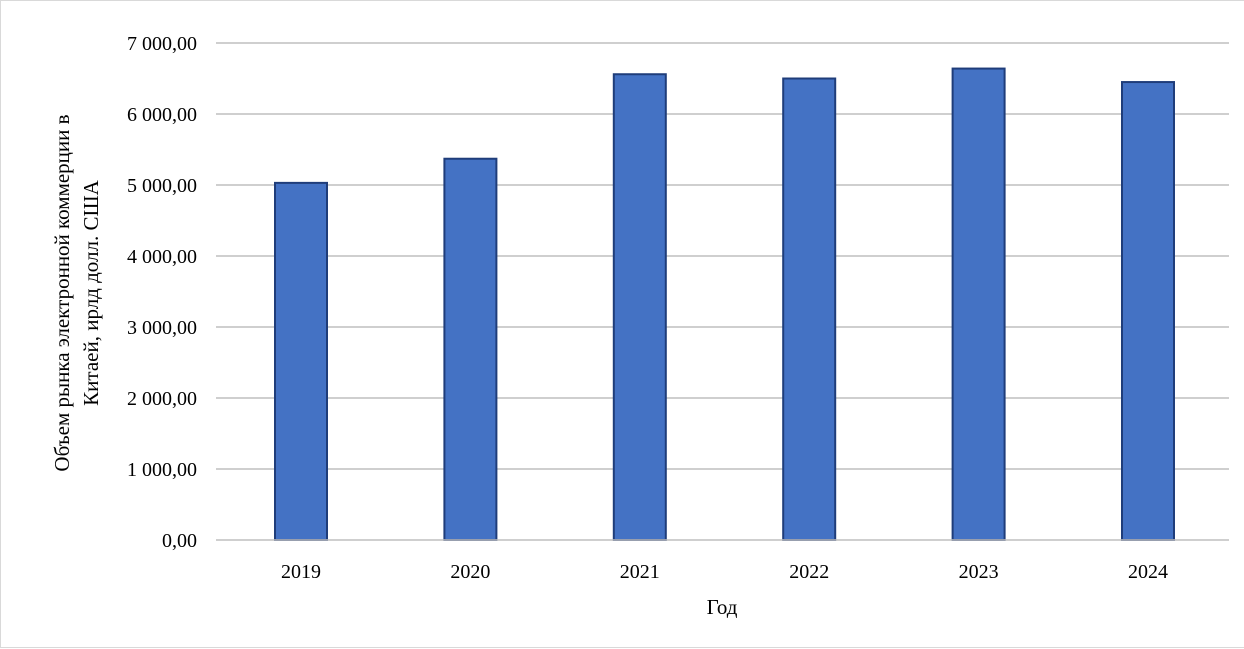 Image resolution: width=1244 pixels, height=649 pixels. I want to click on y-tick-label: 2 000,00, so click(162, 399).